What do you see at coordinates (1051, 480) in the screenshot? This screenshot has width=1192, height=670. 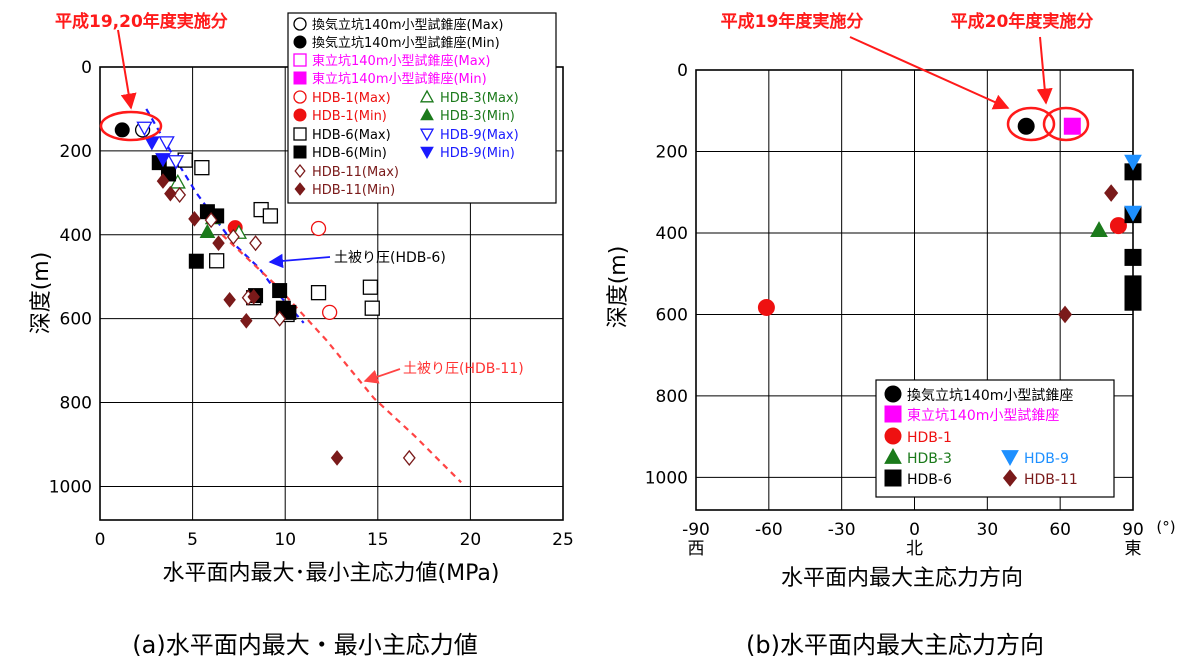 I see `legend-label: HDB-11` at bounding box center [1051, 480].